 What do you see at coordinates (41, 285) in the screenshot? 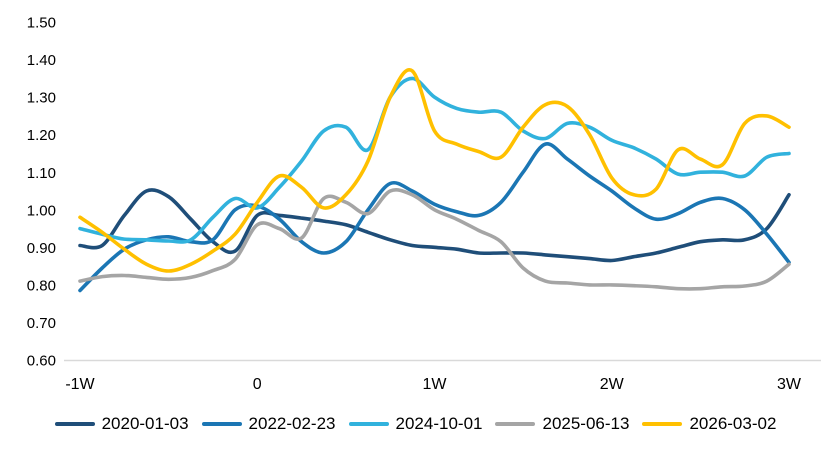
I see `y-axis-tick-label: 0.80` at bounding box center [41, 285].